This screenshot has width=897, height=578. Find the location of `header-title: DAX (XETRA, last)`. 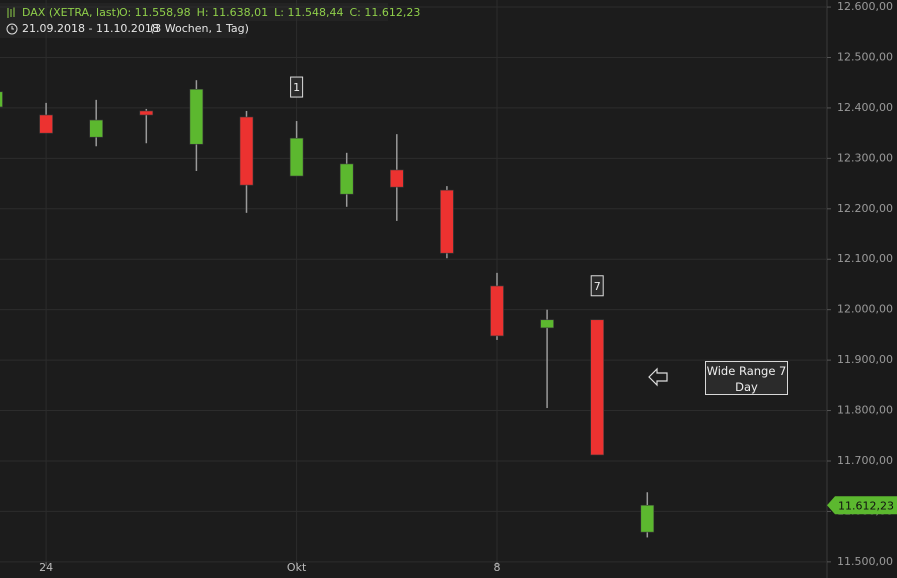

header-title: DAX (XETRA, last) is located at coordinates (71, 12).